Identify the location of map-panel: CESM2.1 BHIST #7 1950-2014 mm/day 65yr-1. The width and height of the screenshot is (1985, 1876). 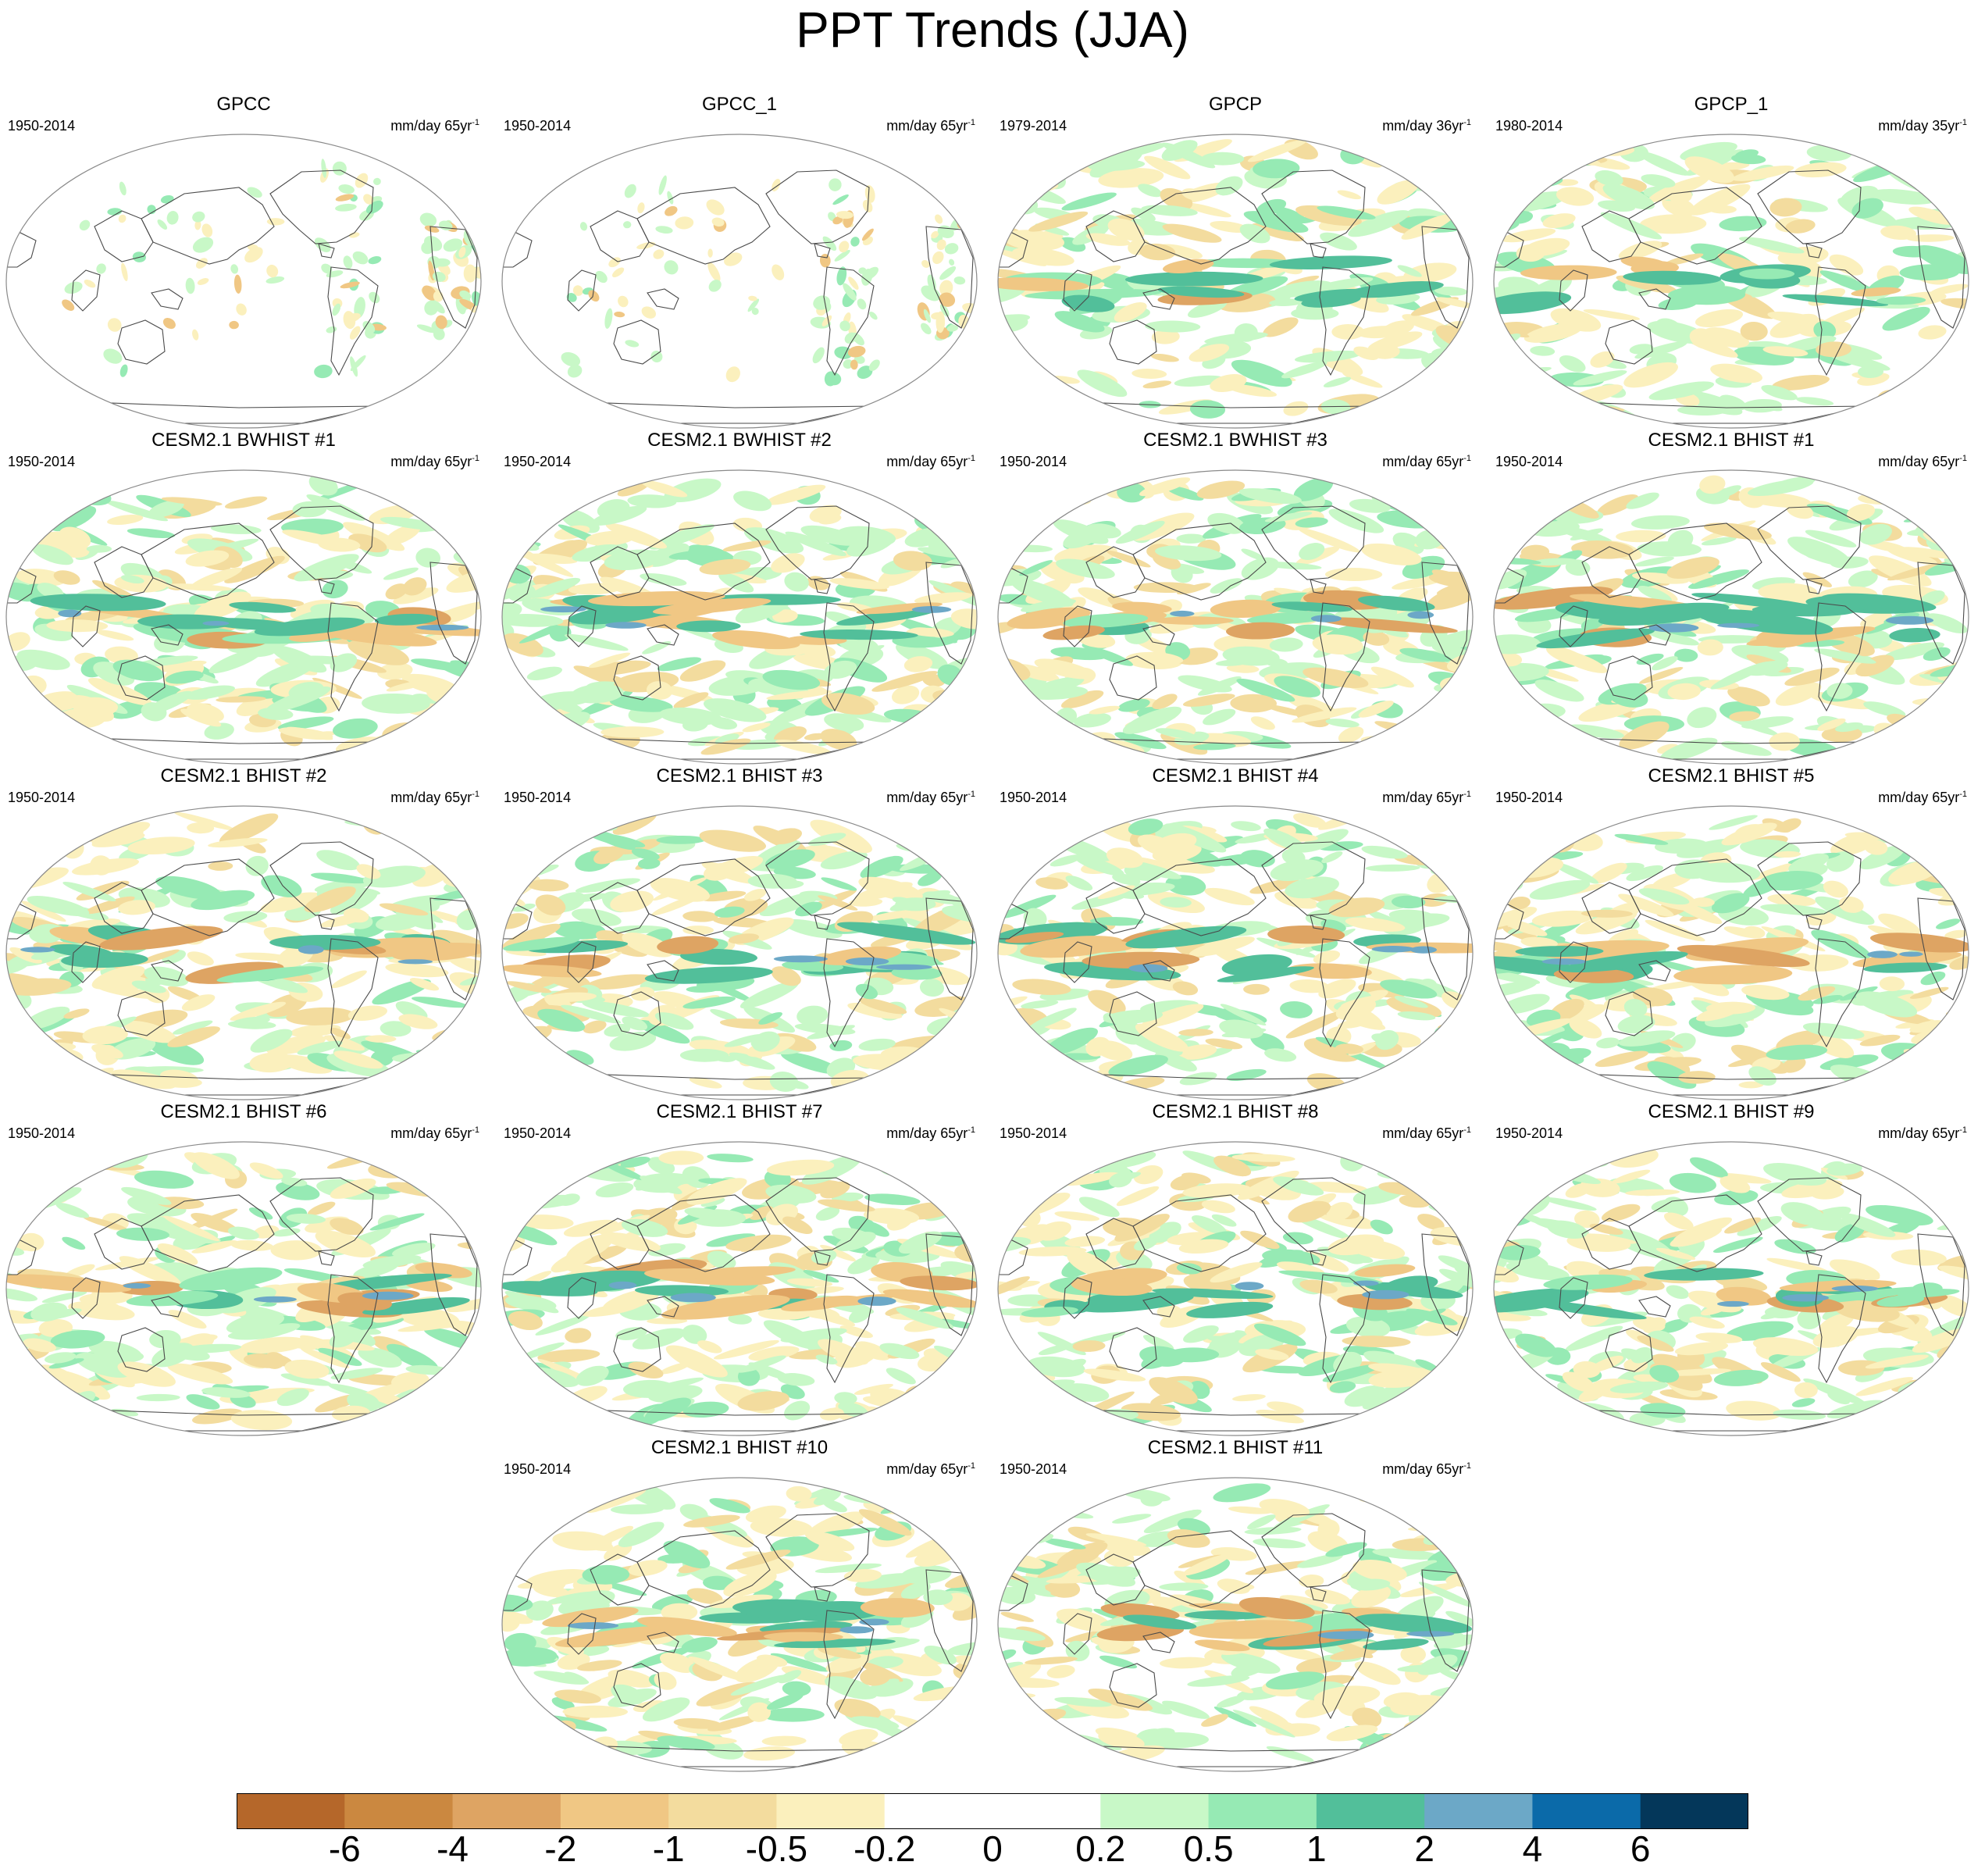
(739, 1268).